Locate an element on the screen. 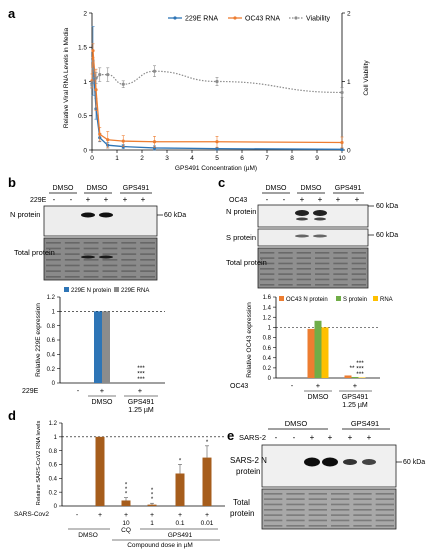 The height and width of the screenshot is (550, 432). panel-d-tick: 0.4 is located at coordinates (53, 480).